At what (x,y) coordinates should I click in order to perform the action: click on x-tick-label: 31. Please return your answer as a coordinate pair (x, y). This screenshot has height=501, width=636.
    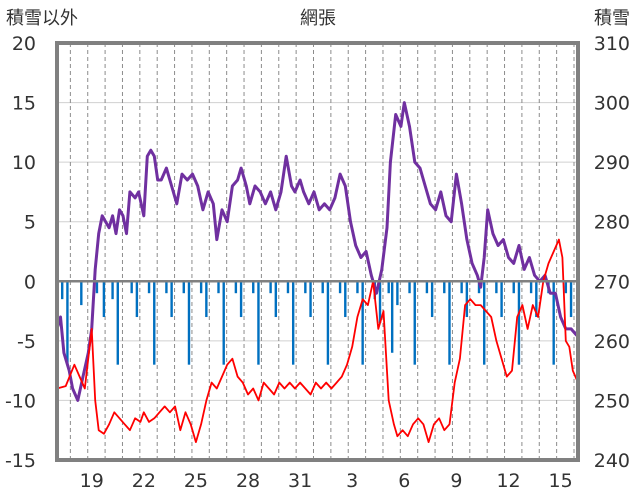
    Looking at the image, I should click on (300, 481).